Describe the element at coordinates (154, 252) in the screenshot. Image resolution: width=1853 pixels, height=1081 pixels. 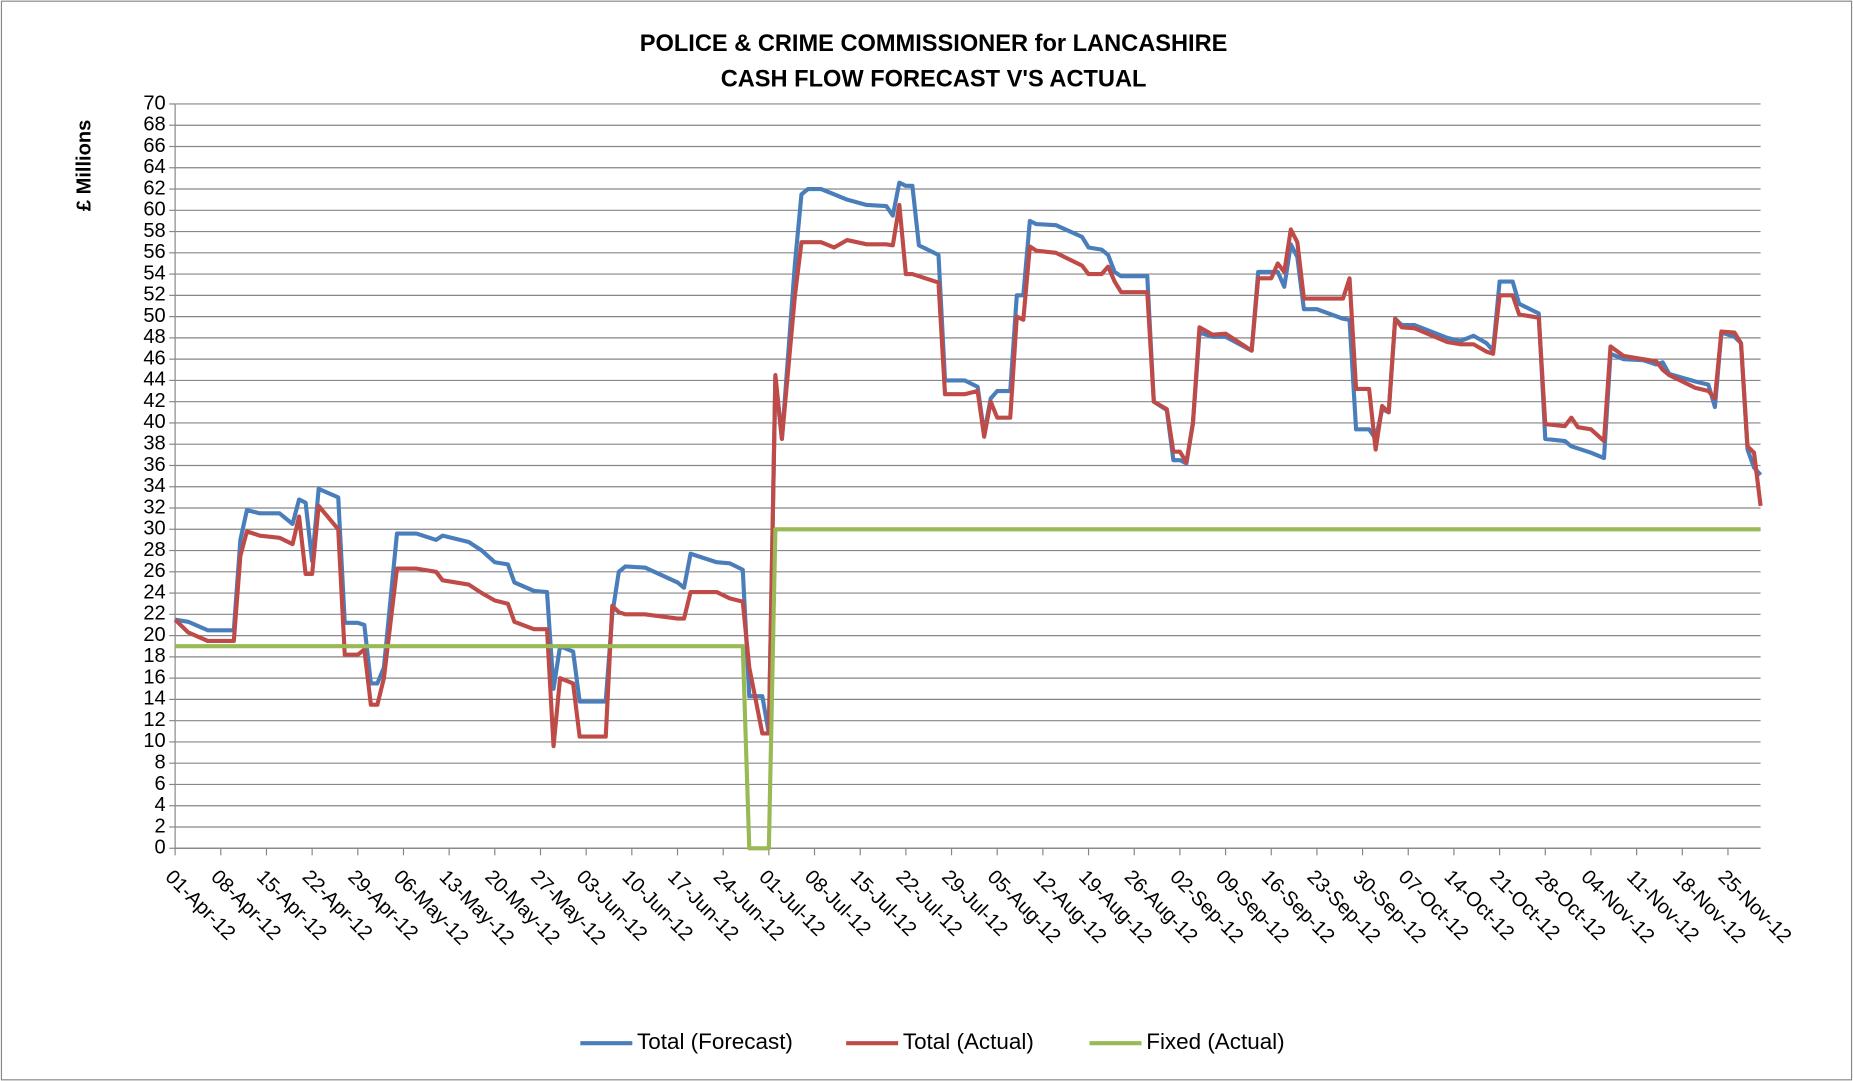
I see `y-tick-label: 56` at that location.